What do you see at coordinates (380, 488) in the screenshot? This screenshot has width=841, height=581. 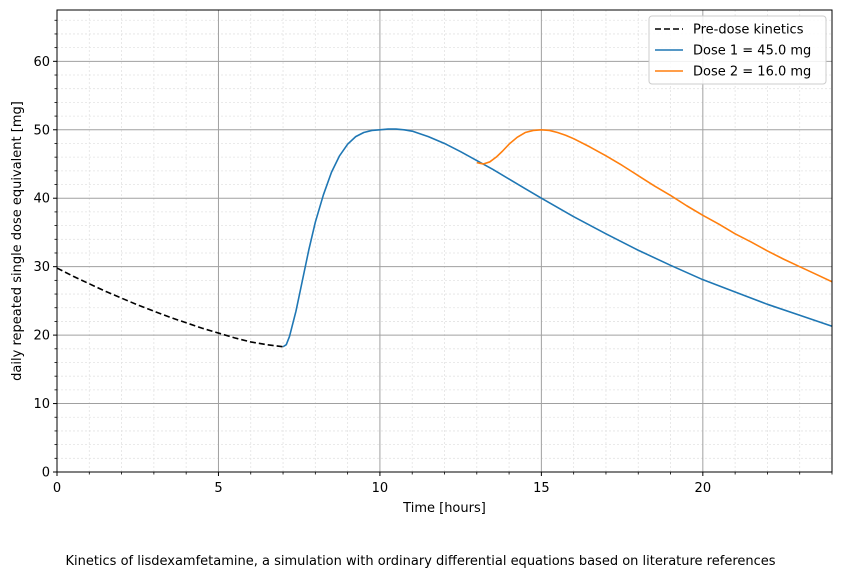 I see `x-tick-label: 10` at bounding box center [380, 488].